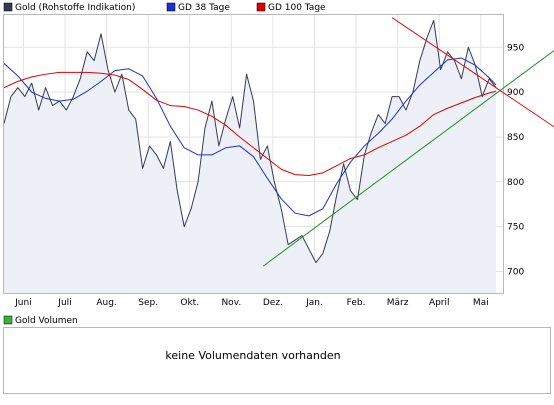  I want to click on x-tick-label: Feb., so click(356, 303).